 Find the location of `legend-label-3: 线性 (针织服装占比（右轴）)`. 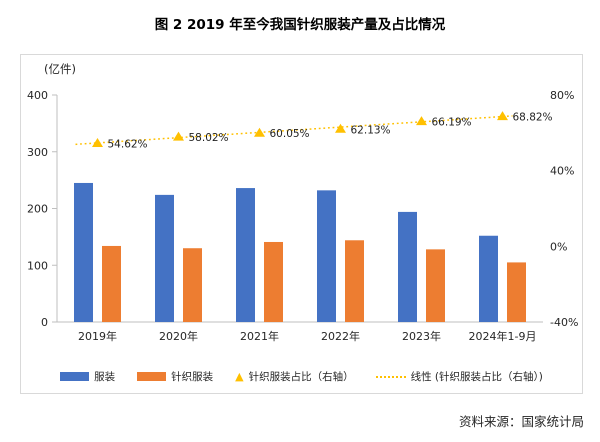

legend-label-3: 线性 (针织服装占比（右轴）) is located at coordinates (476, 377).